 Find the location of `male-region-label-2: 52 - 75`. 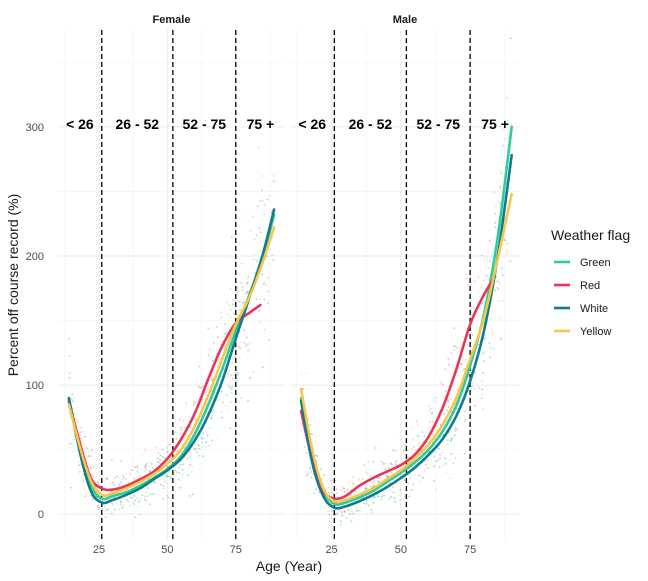

male-region-label-2: 52 - 75 is located at coordinates (439, 124).